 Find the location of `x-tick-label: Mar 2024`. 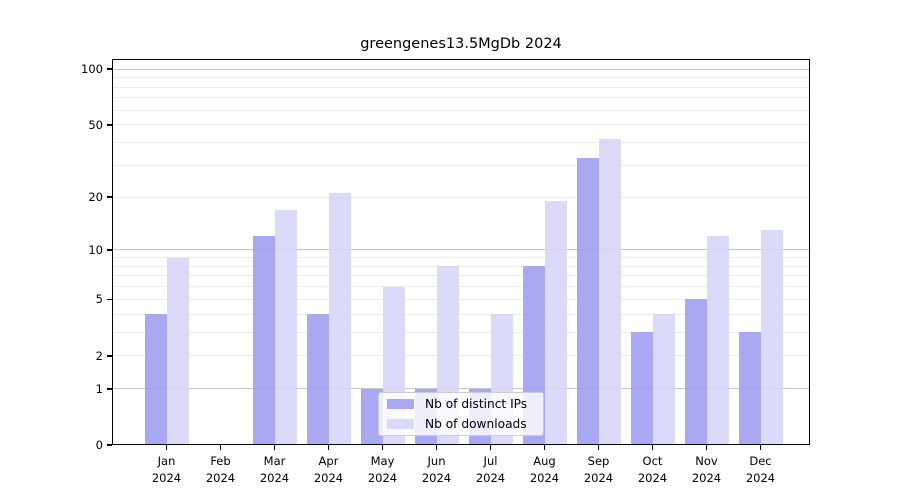

x-tick-label: Mar 2024 is located at coordinates (274, 469).